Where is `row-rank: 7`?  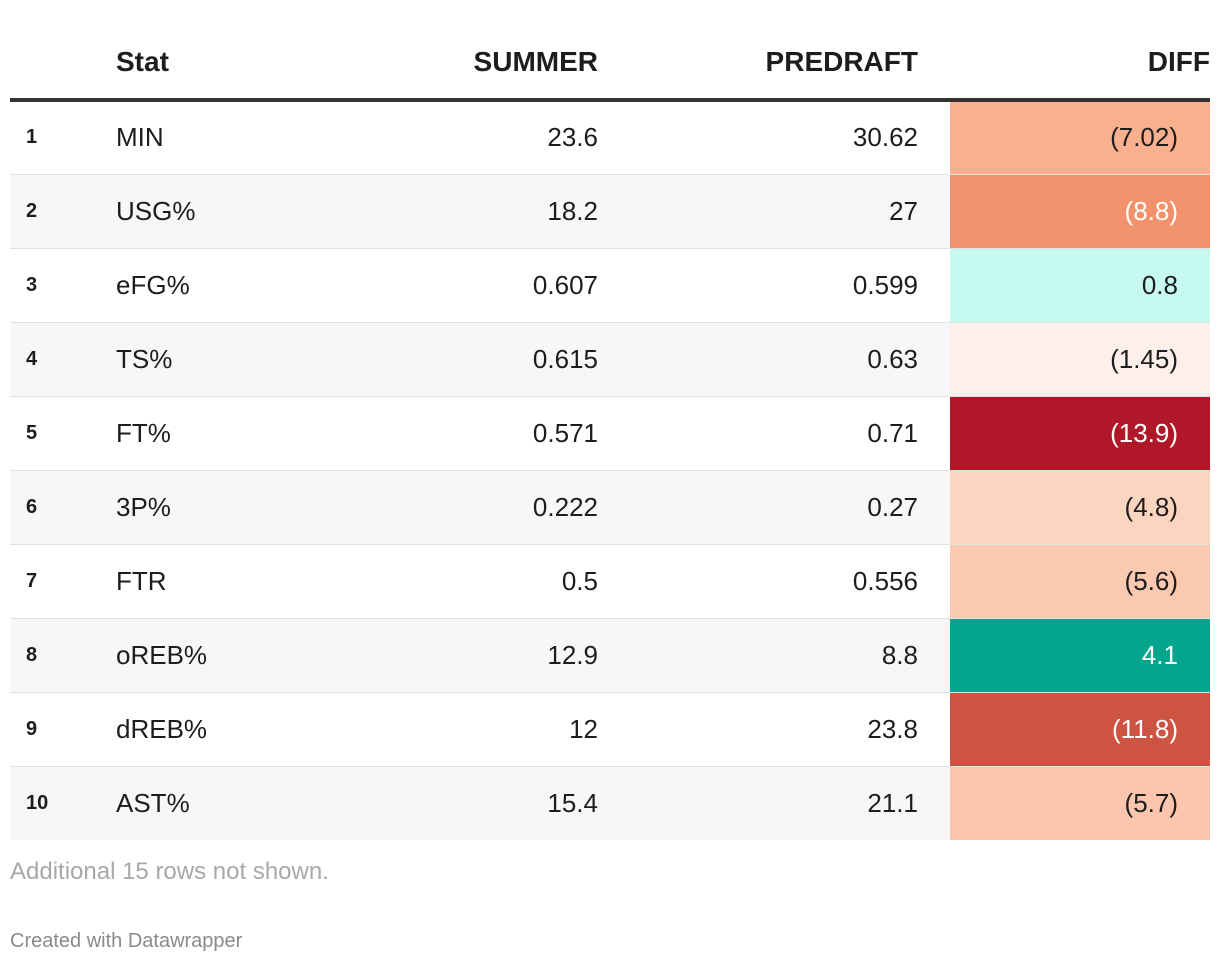 row-rank: 7 is located at coordinates (50, 581).